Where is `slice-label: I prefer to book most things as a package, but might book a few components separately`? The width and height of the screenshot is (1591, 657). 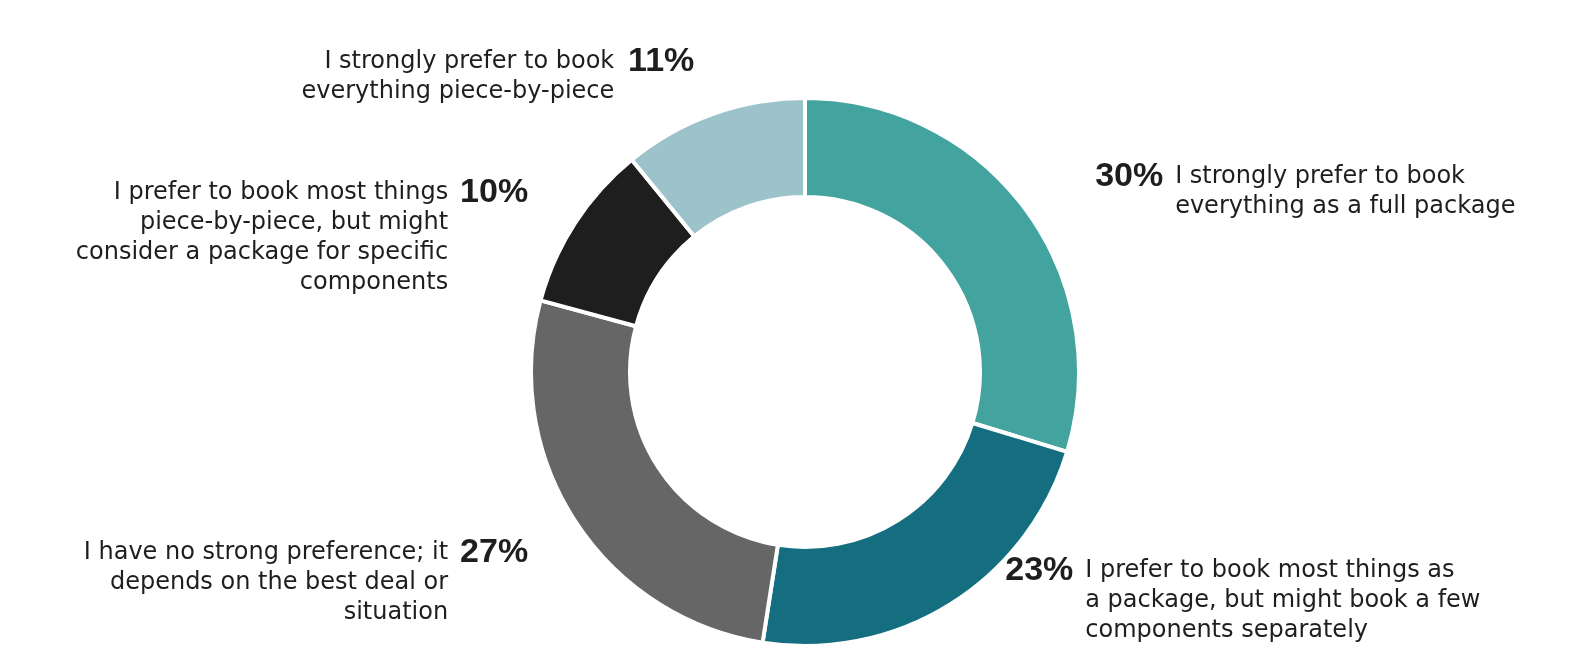
slice-label: I prefer to book most things as a package, but might book a few components separately is located at coordinates (1283, 599).